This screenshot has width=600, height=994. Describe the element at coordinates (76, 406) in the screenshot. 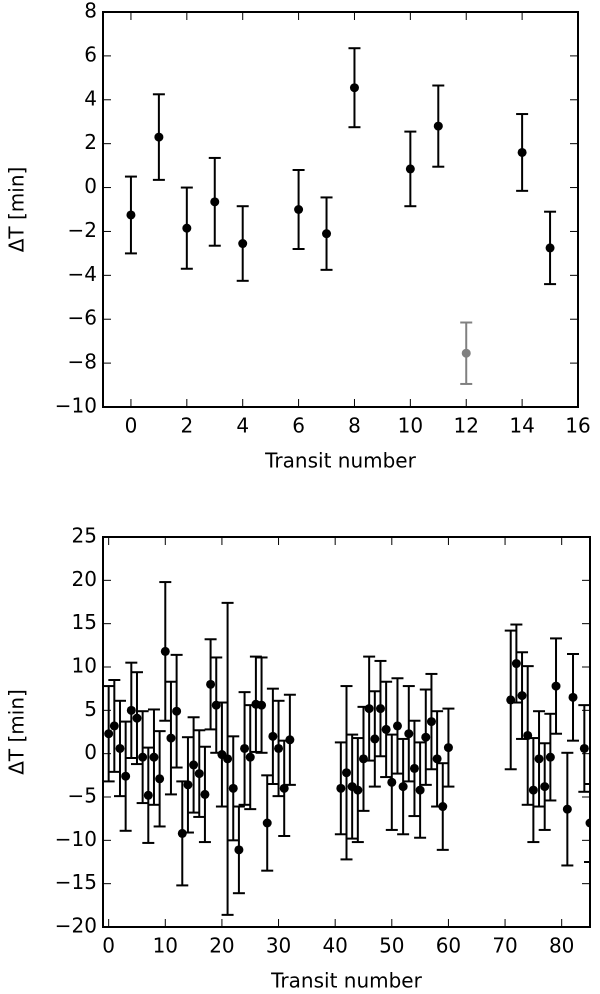

I see `y-tick-label: −10` at that location.